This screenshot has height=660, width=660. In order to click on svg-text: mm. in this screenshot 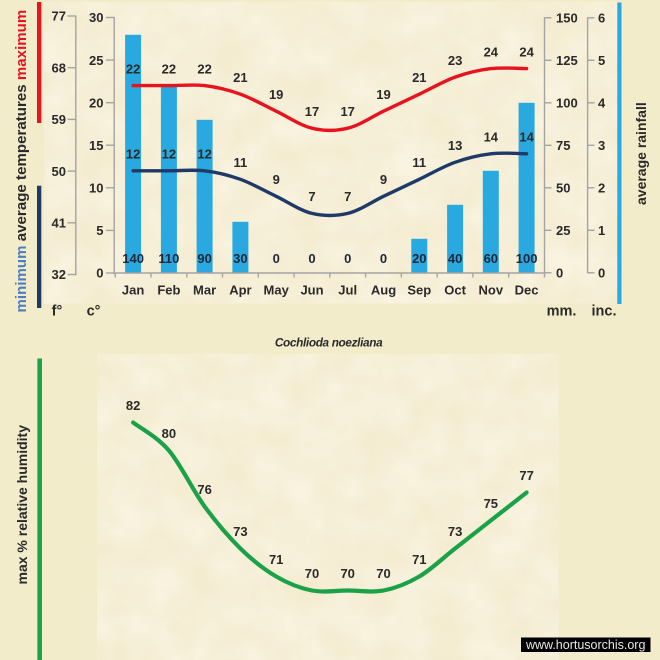, I will do `click(562, 312)`.